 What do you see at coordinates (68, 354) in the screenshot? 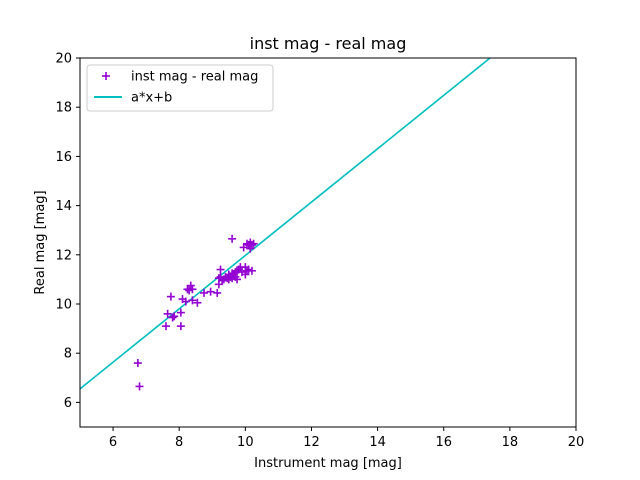
I see `y-tick-label: 8` at bounding box center [68, 354].